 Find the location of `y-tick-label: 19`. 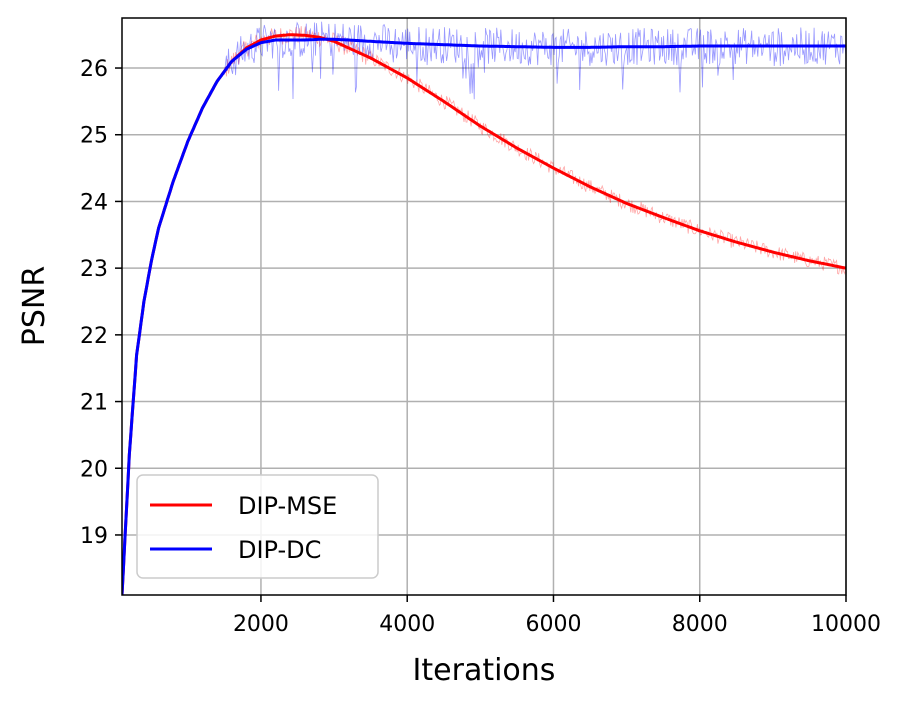

y-tick-label: 19 is located at coordinates (94, 536).